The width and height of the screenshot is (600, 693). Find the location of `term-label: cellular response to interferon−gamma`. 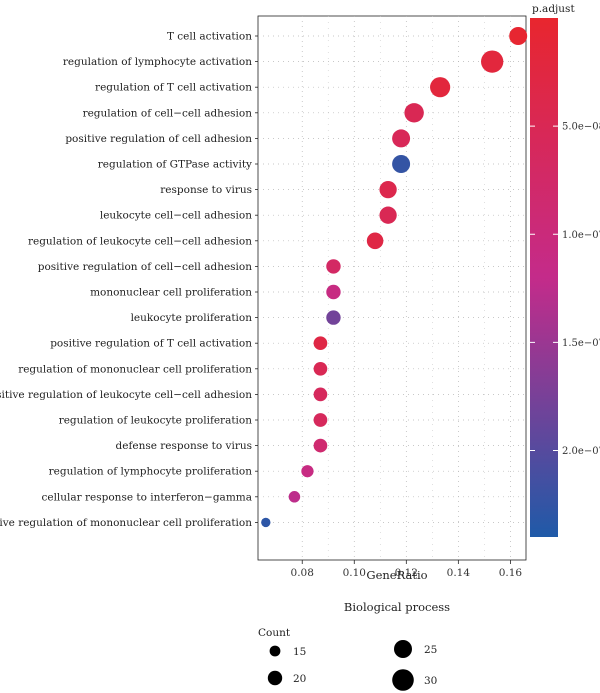

term-label: cellular response to interferon−gamma is located at coordinates (146, 497).